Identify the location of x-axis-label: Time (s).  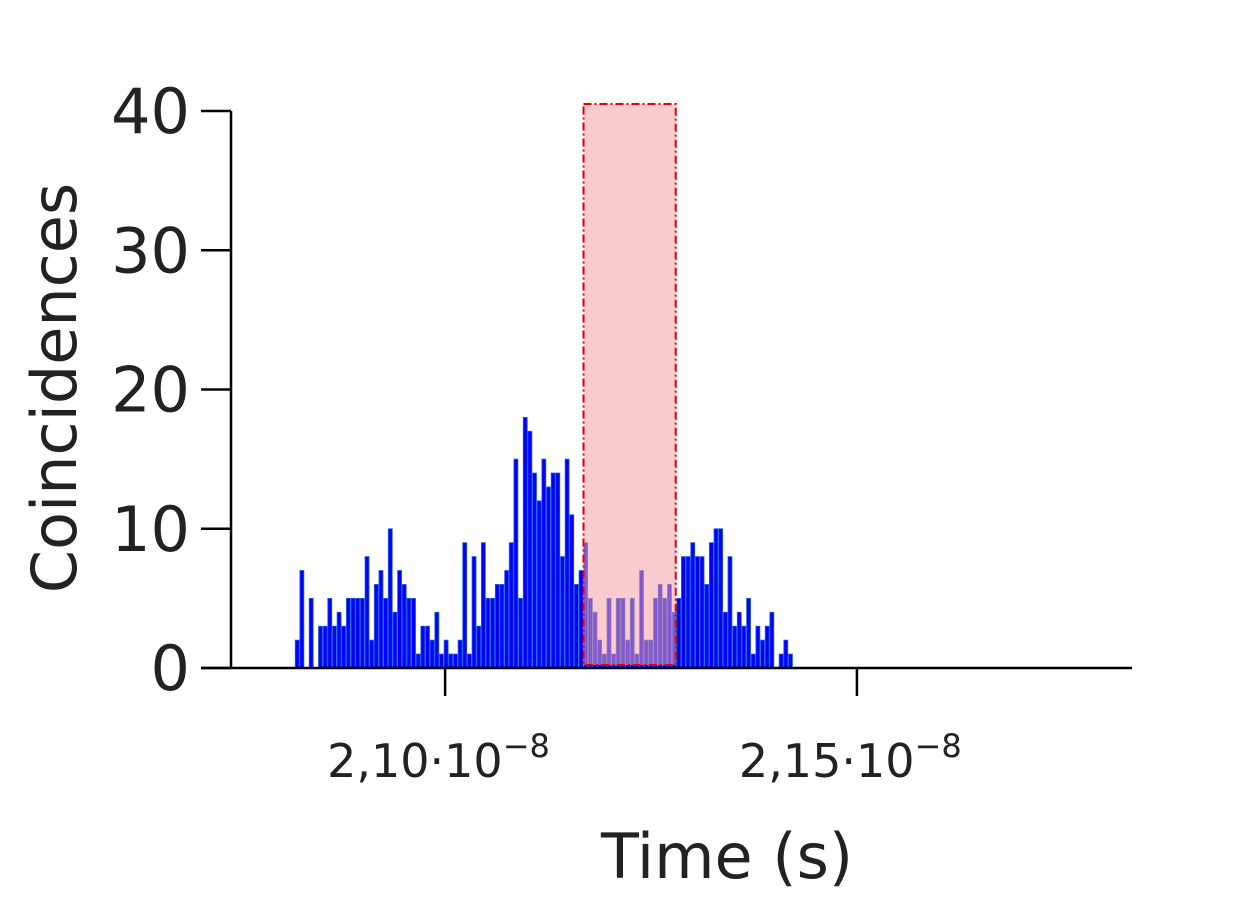
(726, 856).